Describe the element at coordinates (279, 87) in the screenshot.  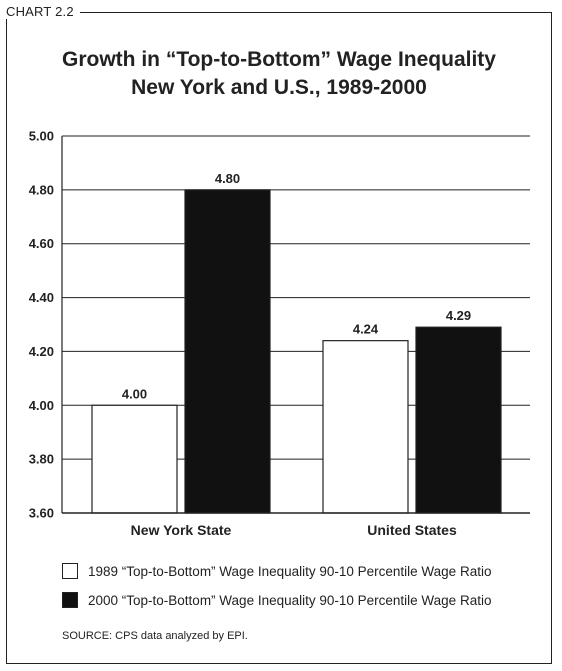
I see `chart-title-line2: New York and U.S., 1989-2000` at that location.